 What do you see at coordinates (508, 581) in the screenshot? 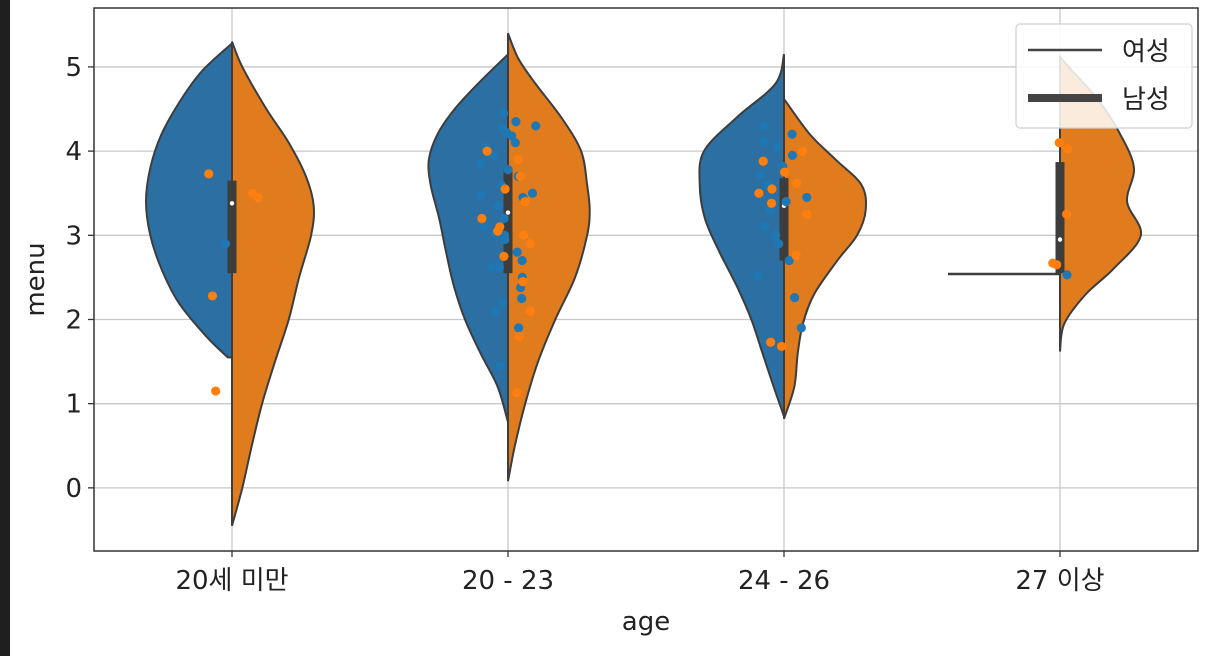
I see `x-tick-label: 20 - 23` at bounding box center [508, 581].